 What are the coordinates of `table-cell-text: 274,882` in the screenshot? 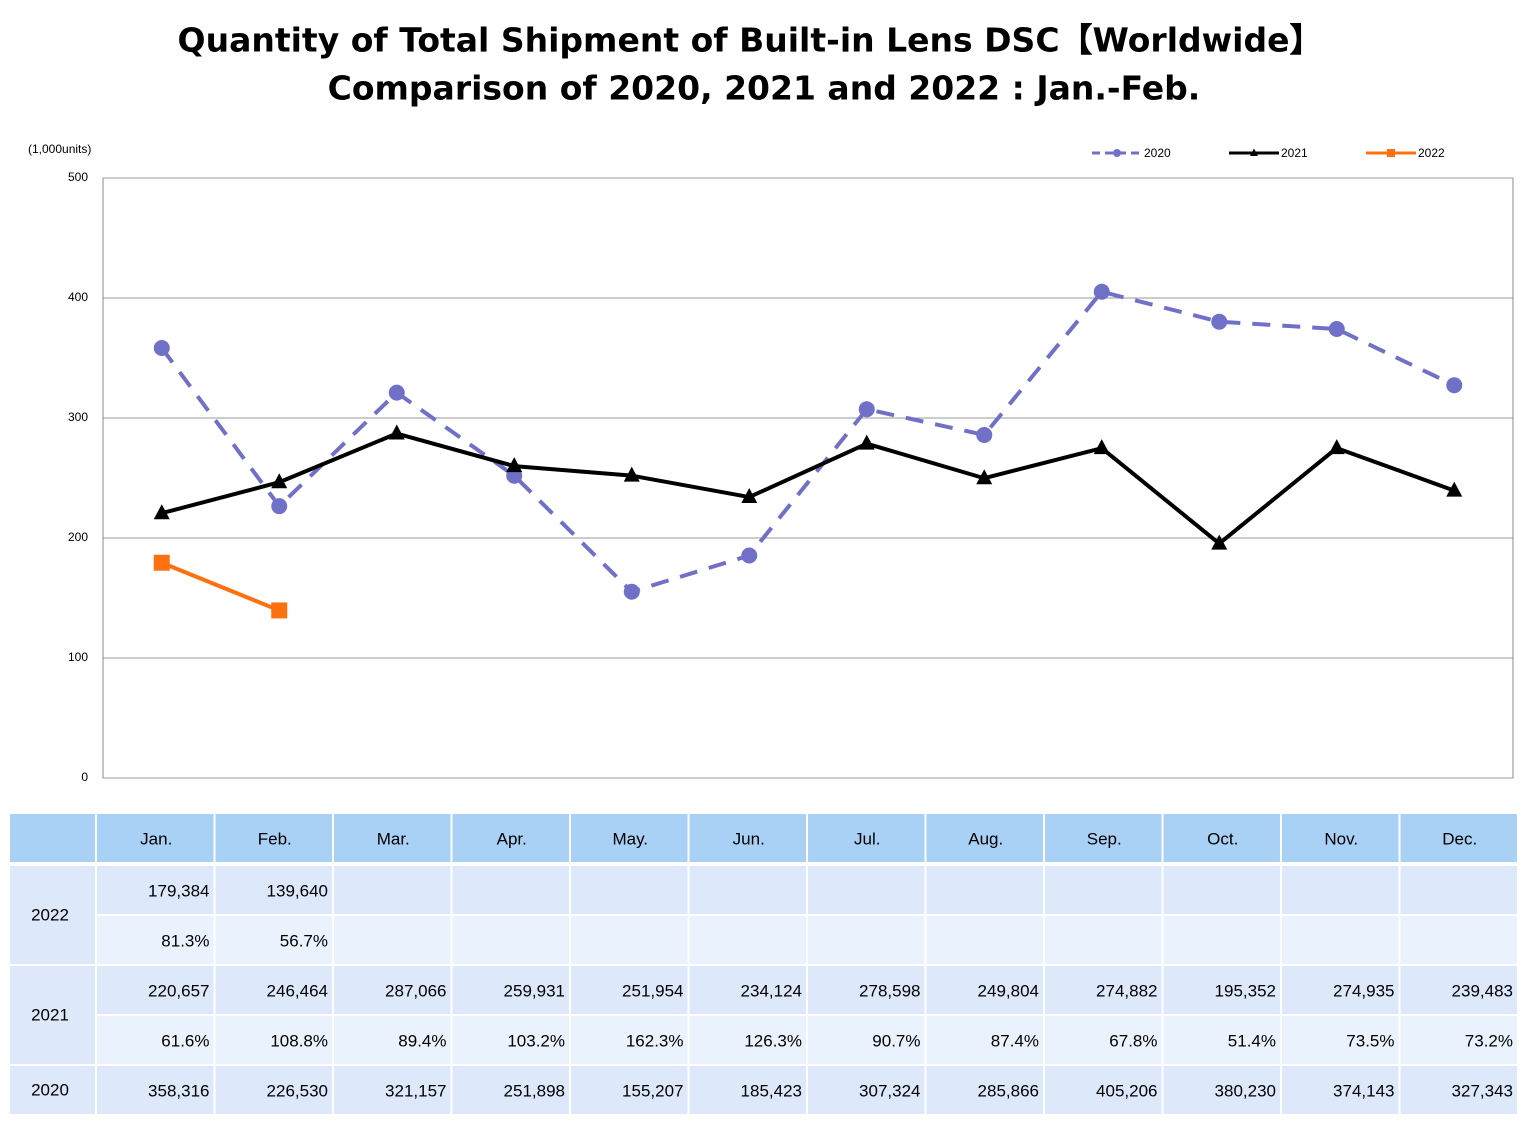 It's located at (1126, 990).